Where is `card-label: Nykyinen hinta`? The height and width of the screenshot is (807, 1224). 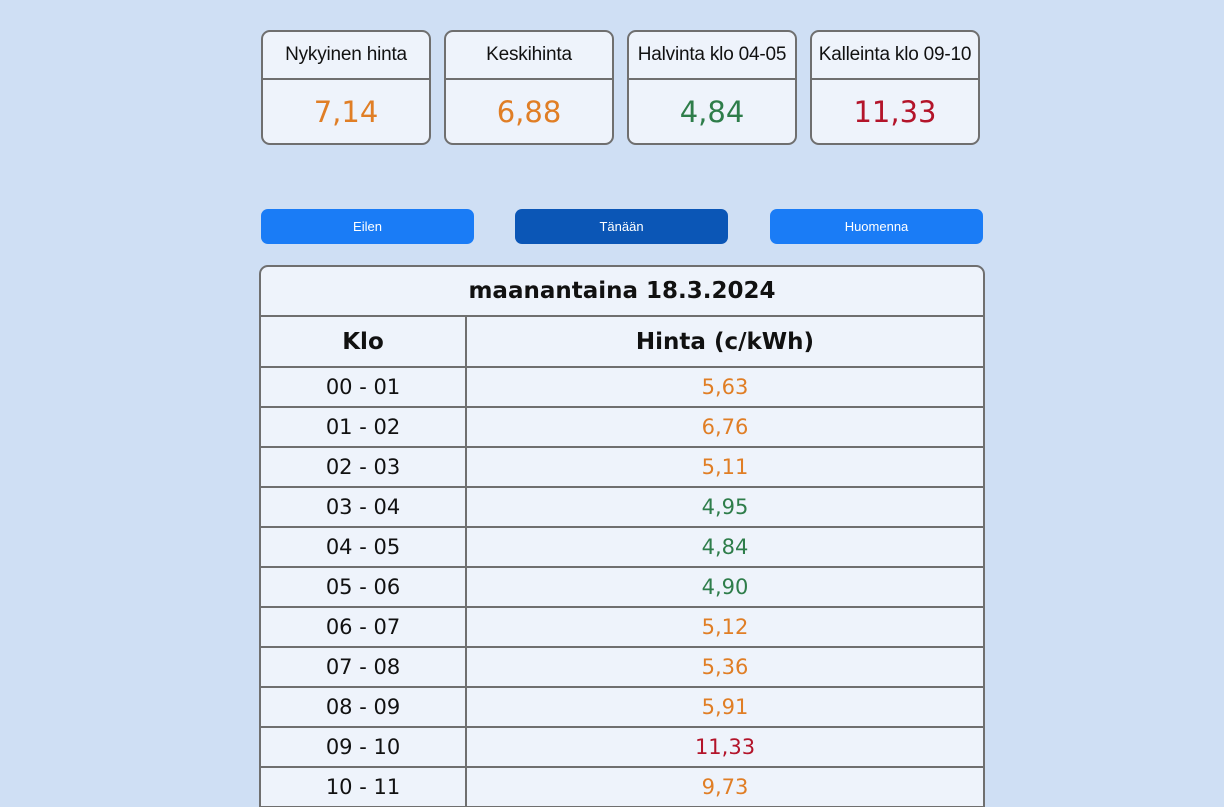
card-label: Nykyinen hinta is located at coordinates (346, 56).